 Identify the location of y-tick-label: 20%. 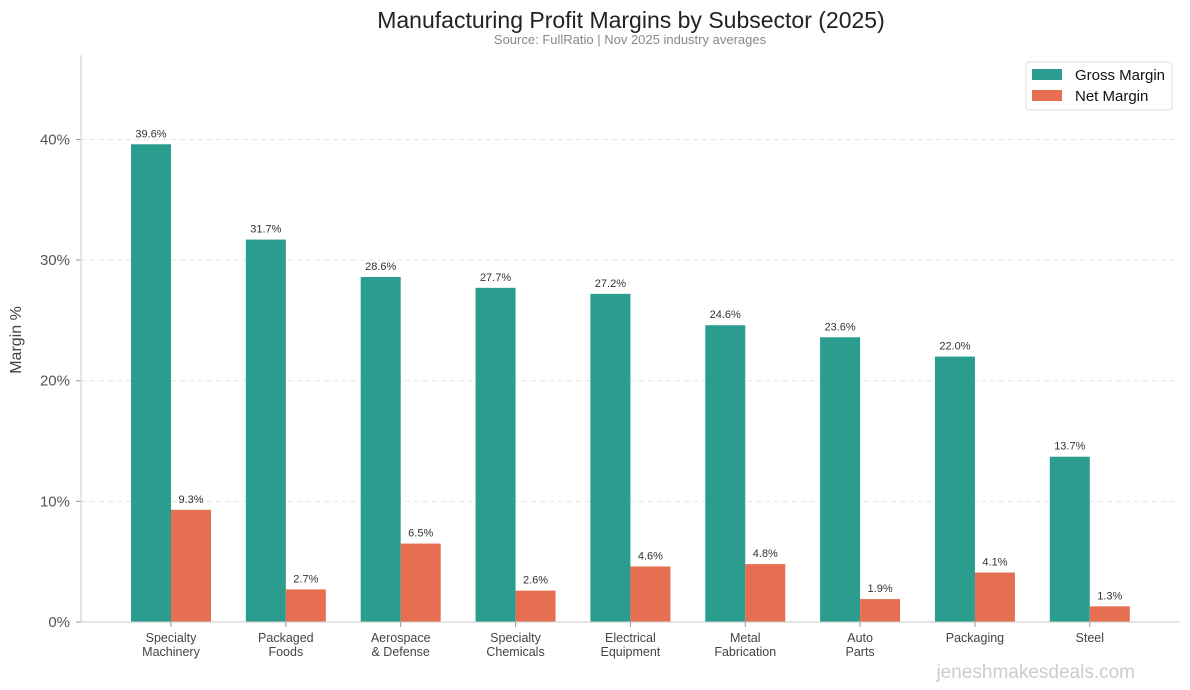
(55, 381).